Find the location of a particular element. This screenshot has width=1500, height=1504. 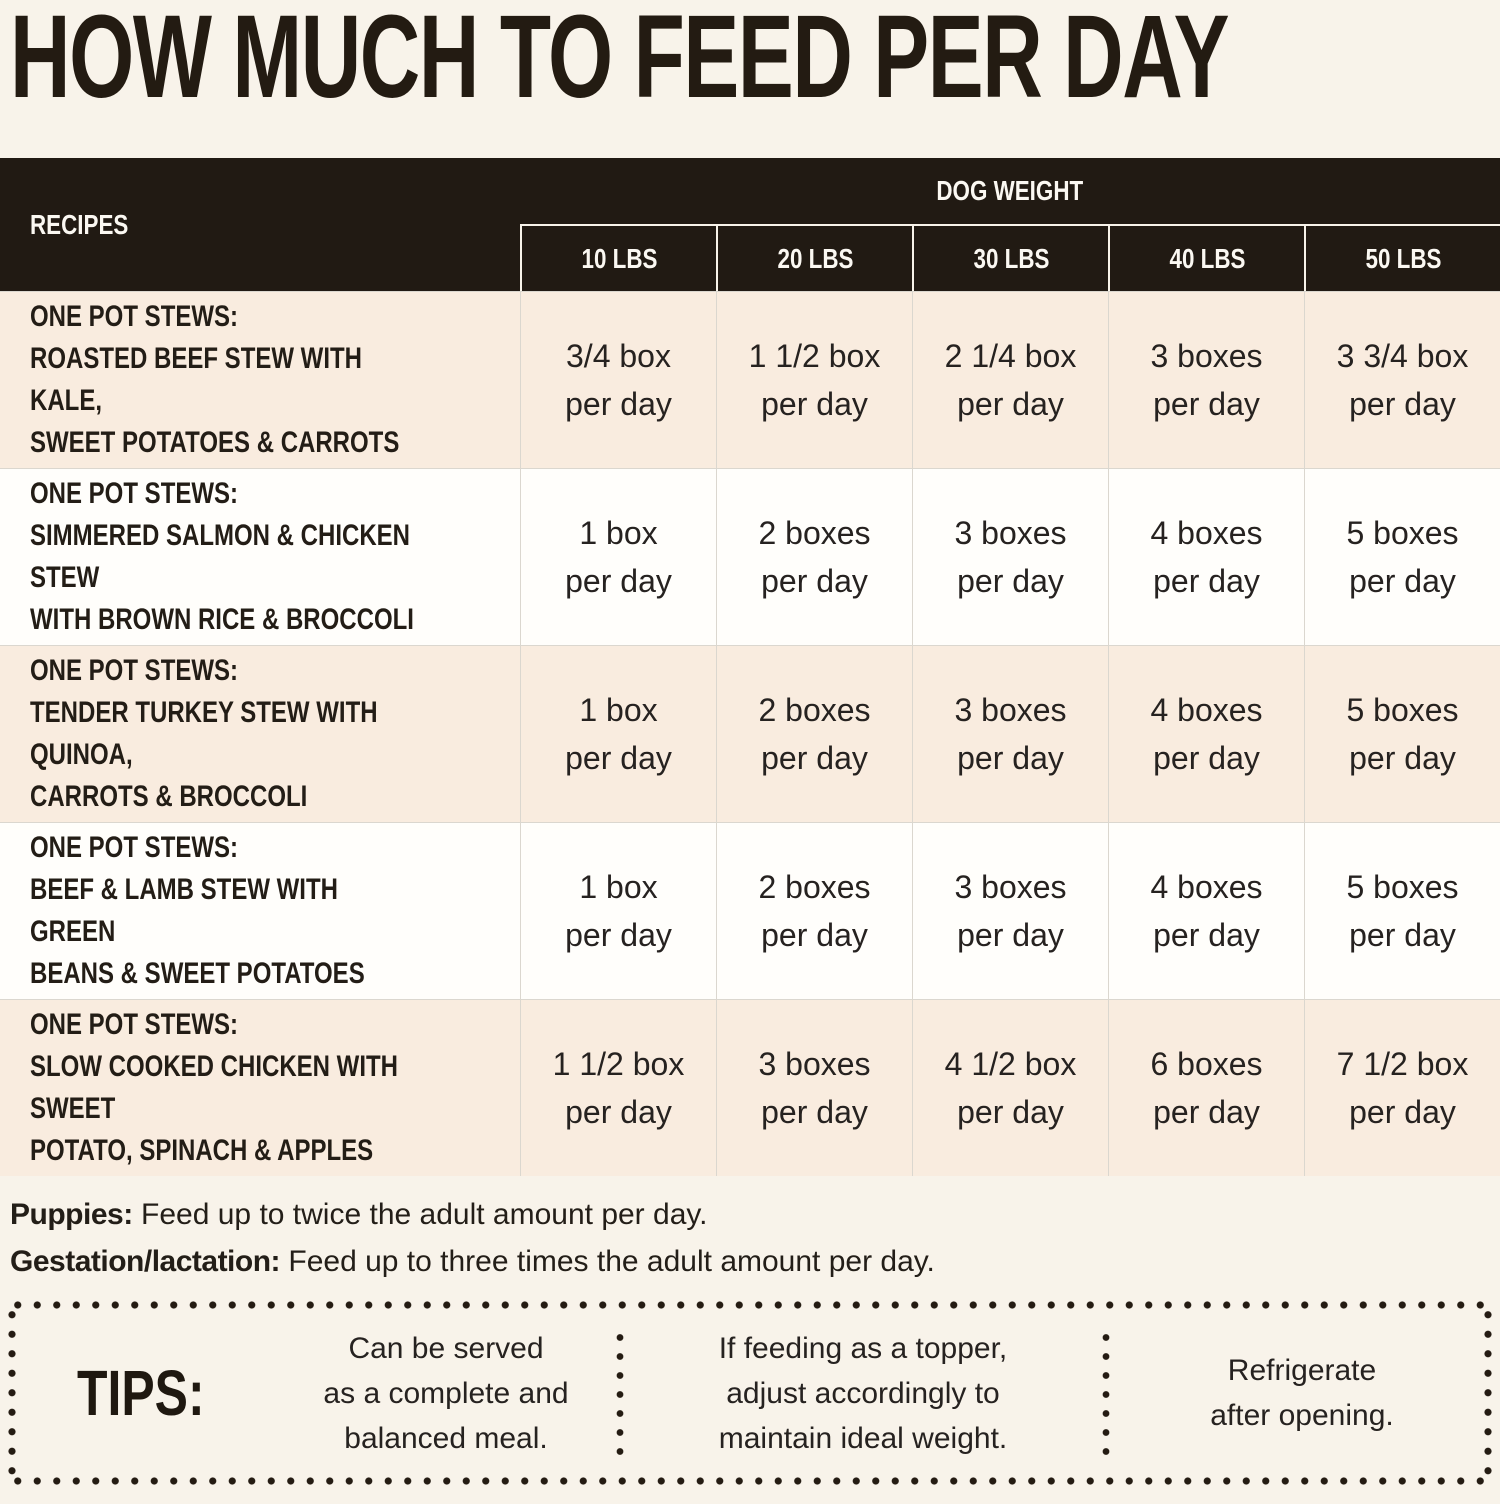

feeding-amount-cell: 3/4 box per day is located at coordinates (618, 380).